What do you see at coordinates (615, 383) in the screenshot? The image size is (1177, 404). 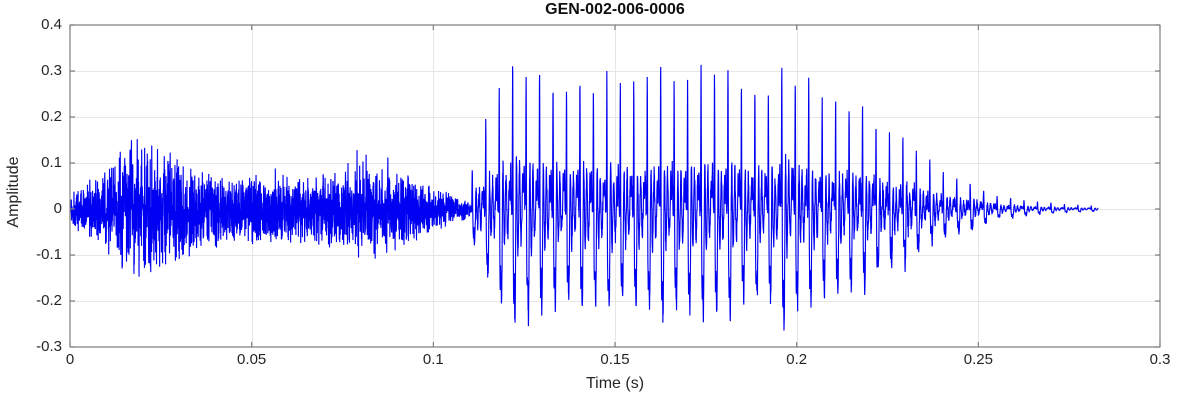 I see `x-axis-label: Time (s)` at bounding box center [615, 383].